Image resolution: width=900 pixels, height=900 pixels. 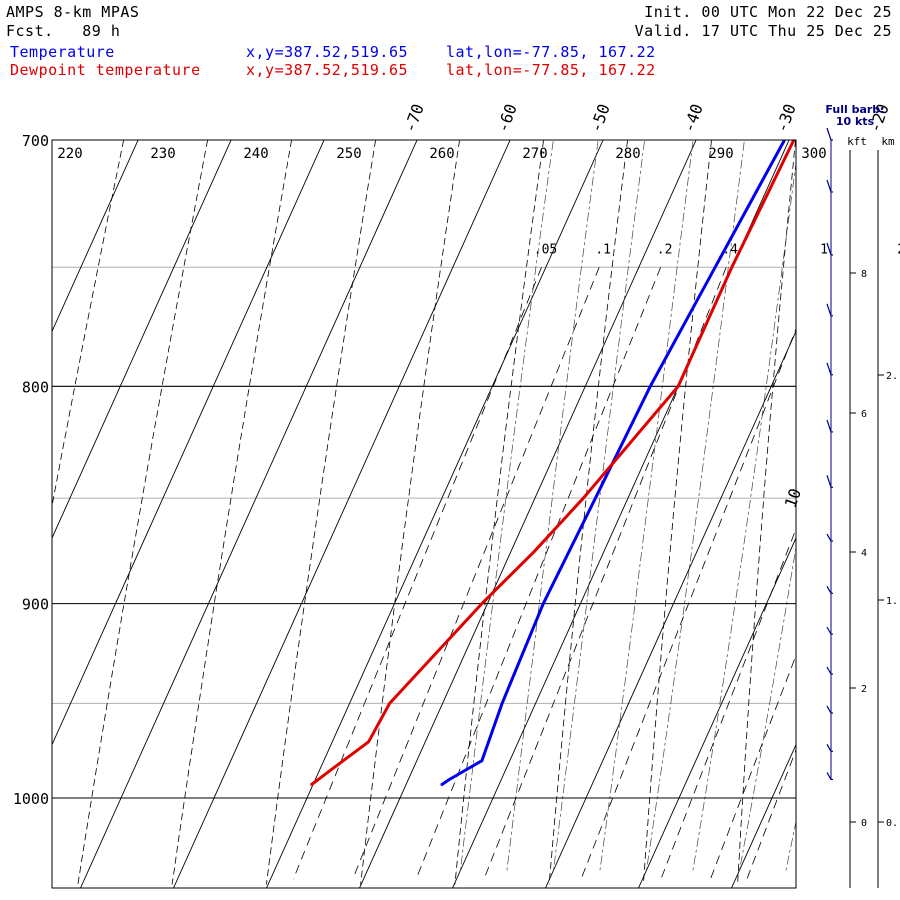 What do you see at coordinates (63, 31) in the screenshot?
I see `forecast-hour: Fcst. 89 h` at bounding box center [63, 31].